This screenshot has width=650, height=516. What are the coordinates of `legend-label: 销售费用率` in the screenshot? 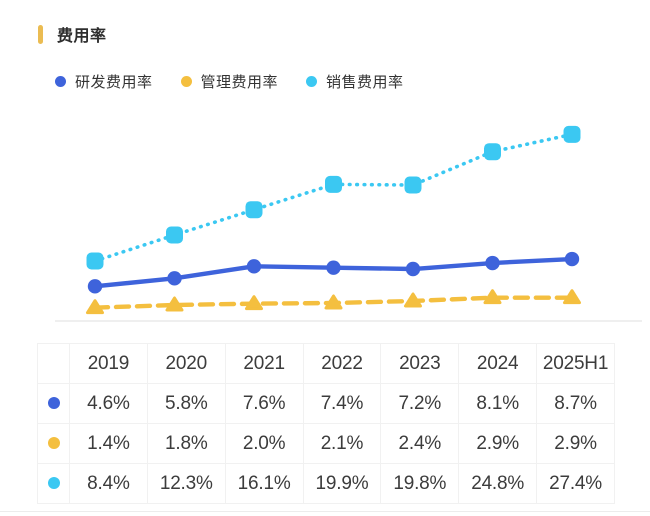 It's located at (365, 82).